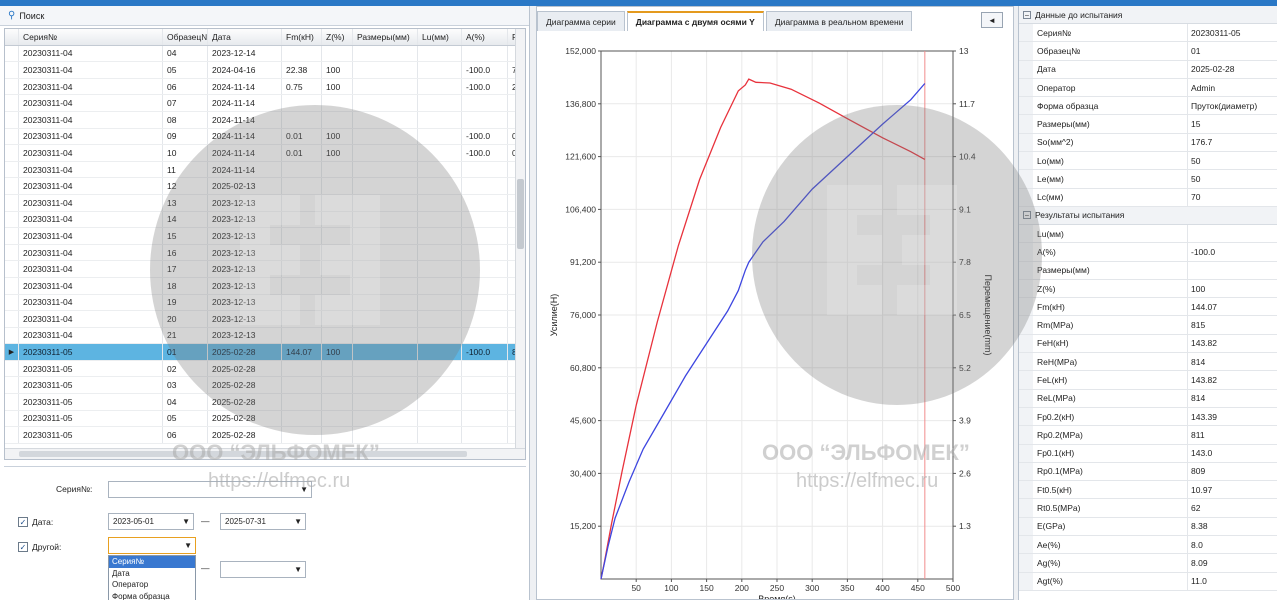 The image size is (1277, 600). I want to click on property-row: ReH(MPa) 814, so click(1148, 362).